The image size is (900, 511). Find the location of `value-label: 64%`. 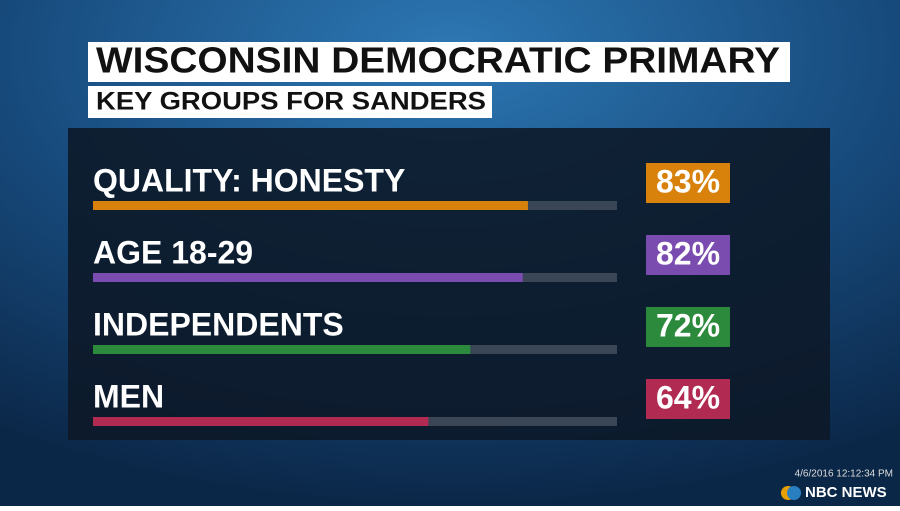

value-label: 64% is located at coordinates (688, 397).